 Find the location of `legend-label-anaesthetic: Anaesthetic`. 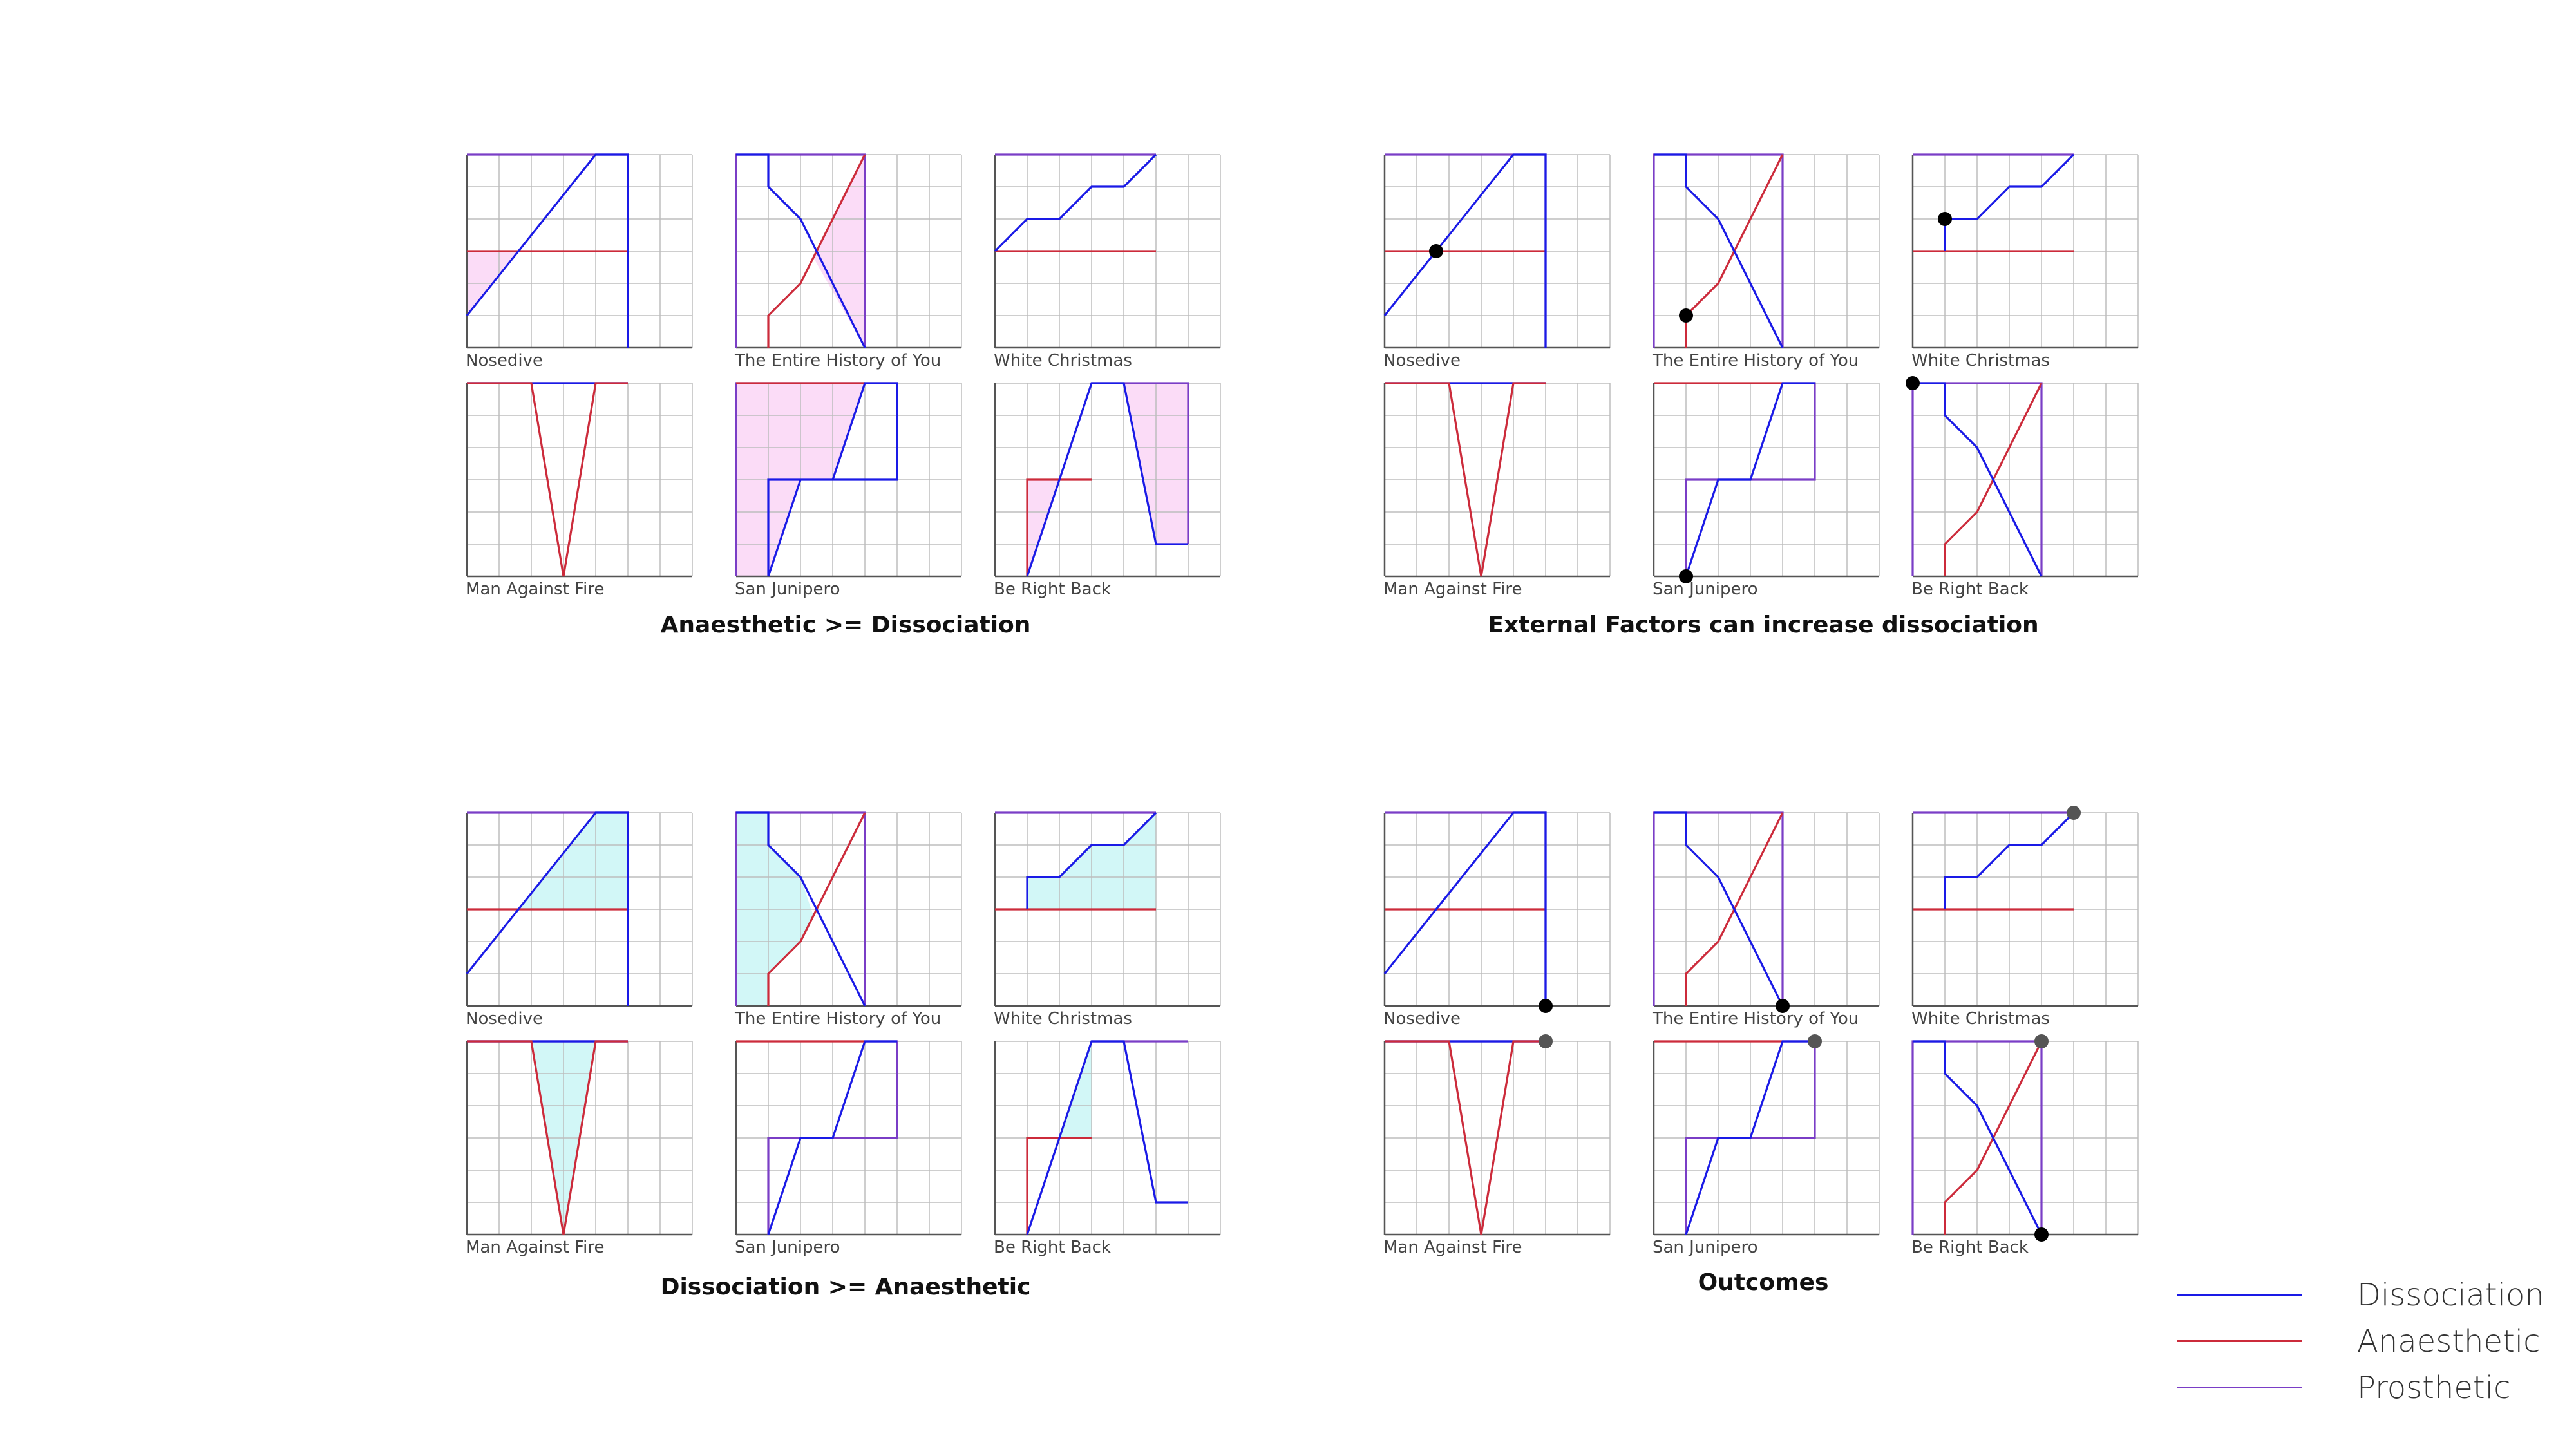

legend-label-anaesthetic: Anaesthetic is located at coordinates (2449, 1341).